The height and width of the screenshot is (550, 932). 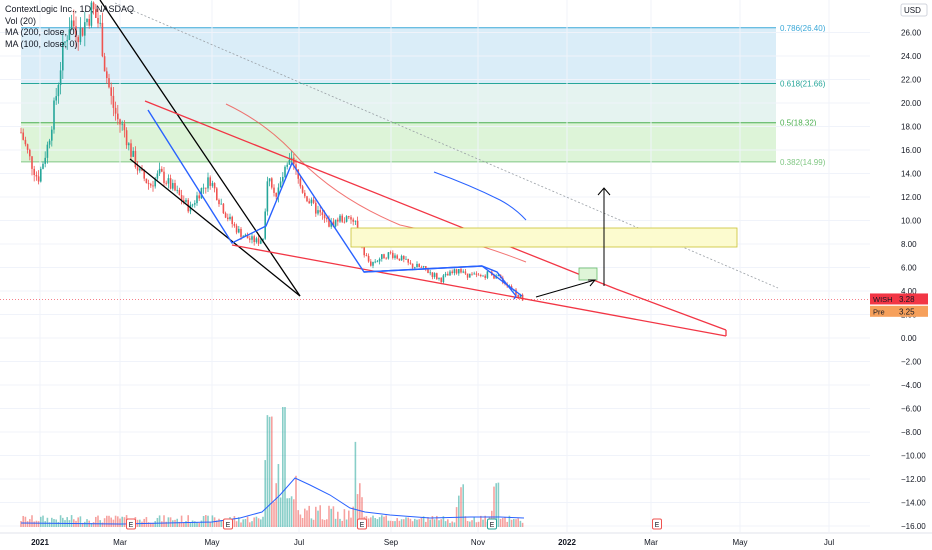 What do you see at coordinates (478, 542) in the screenshot?
I see `x-tick-label: Nov` at bounding box center [478, 542].